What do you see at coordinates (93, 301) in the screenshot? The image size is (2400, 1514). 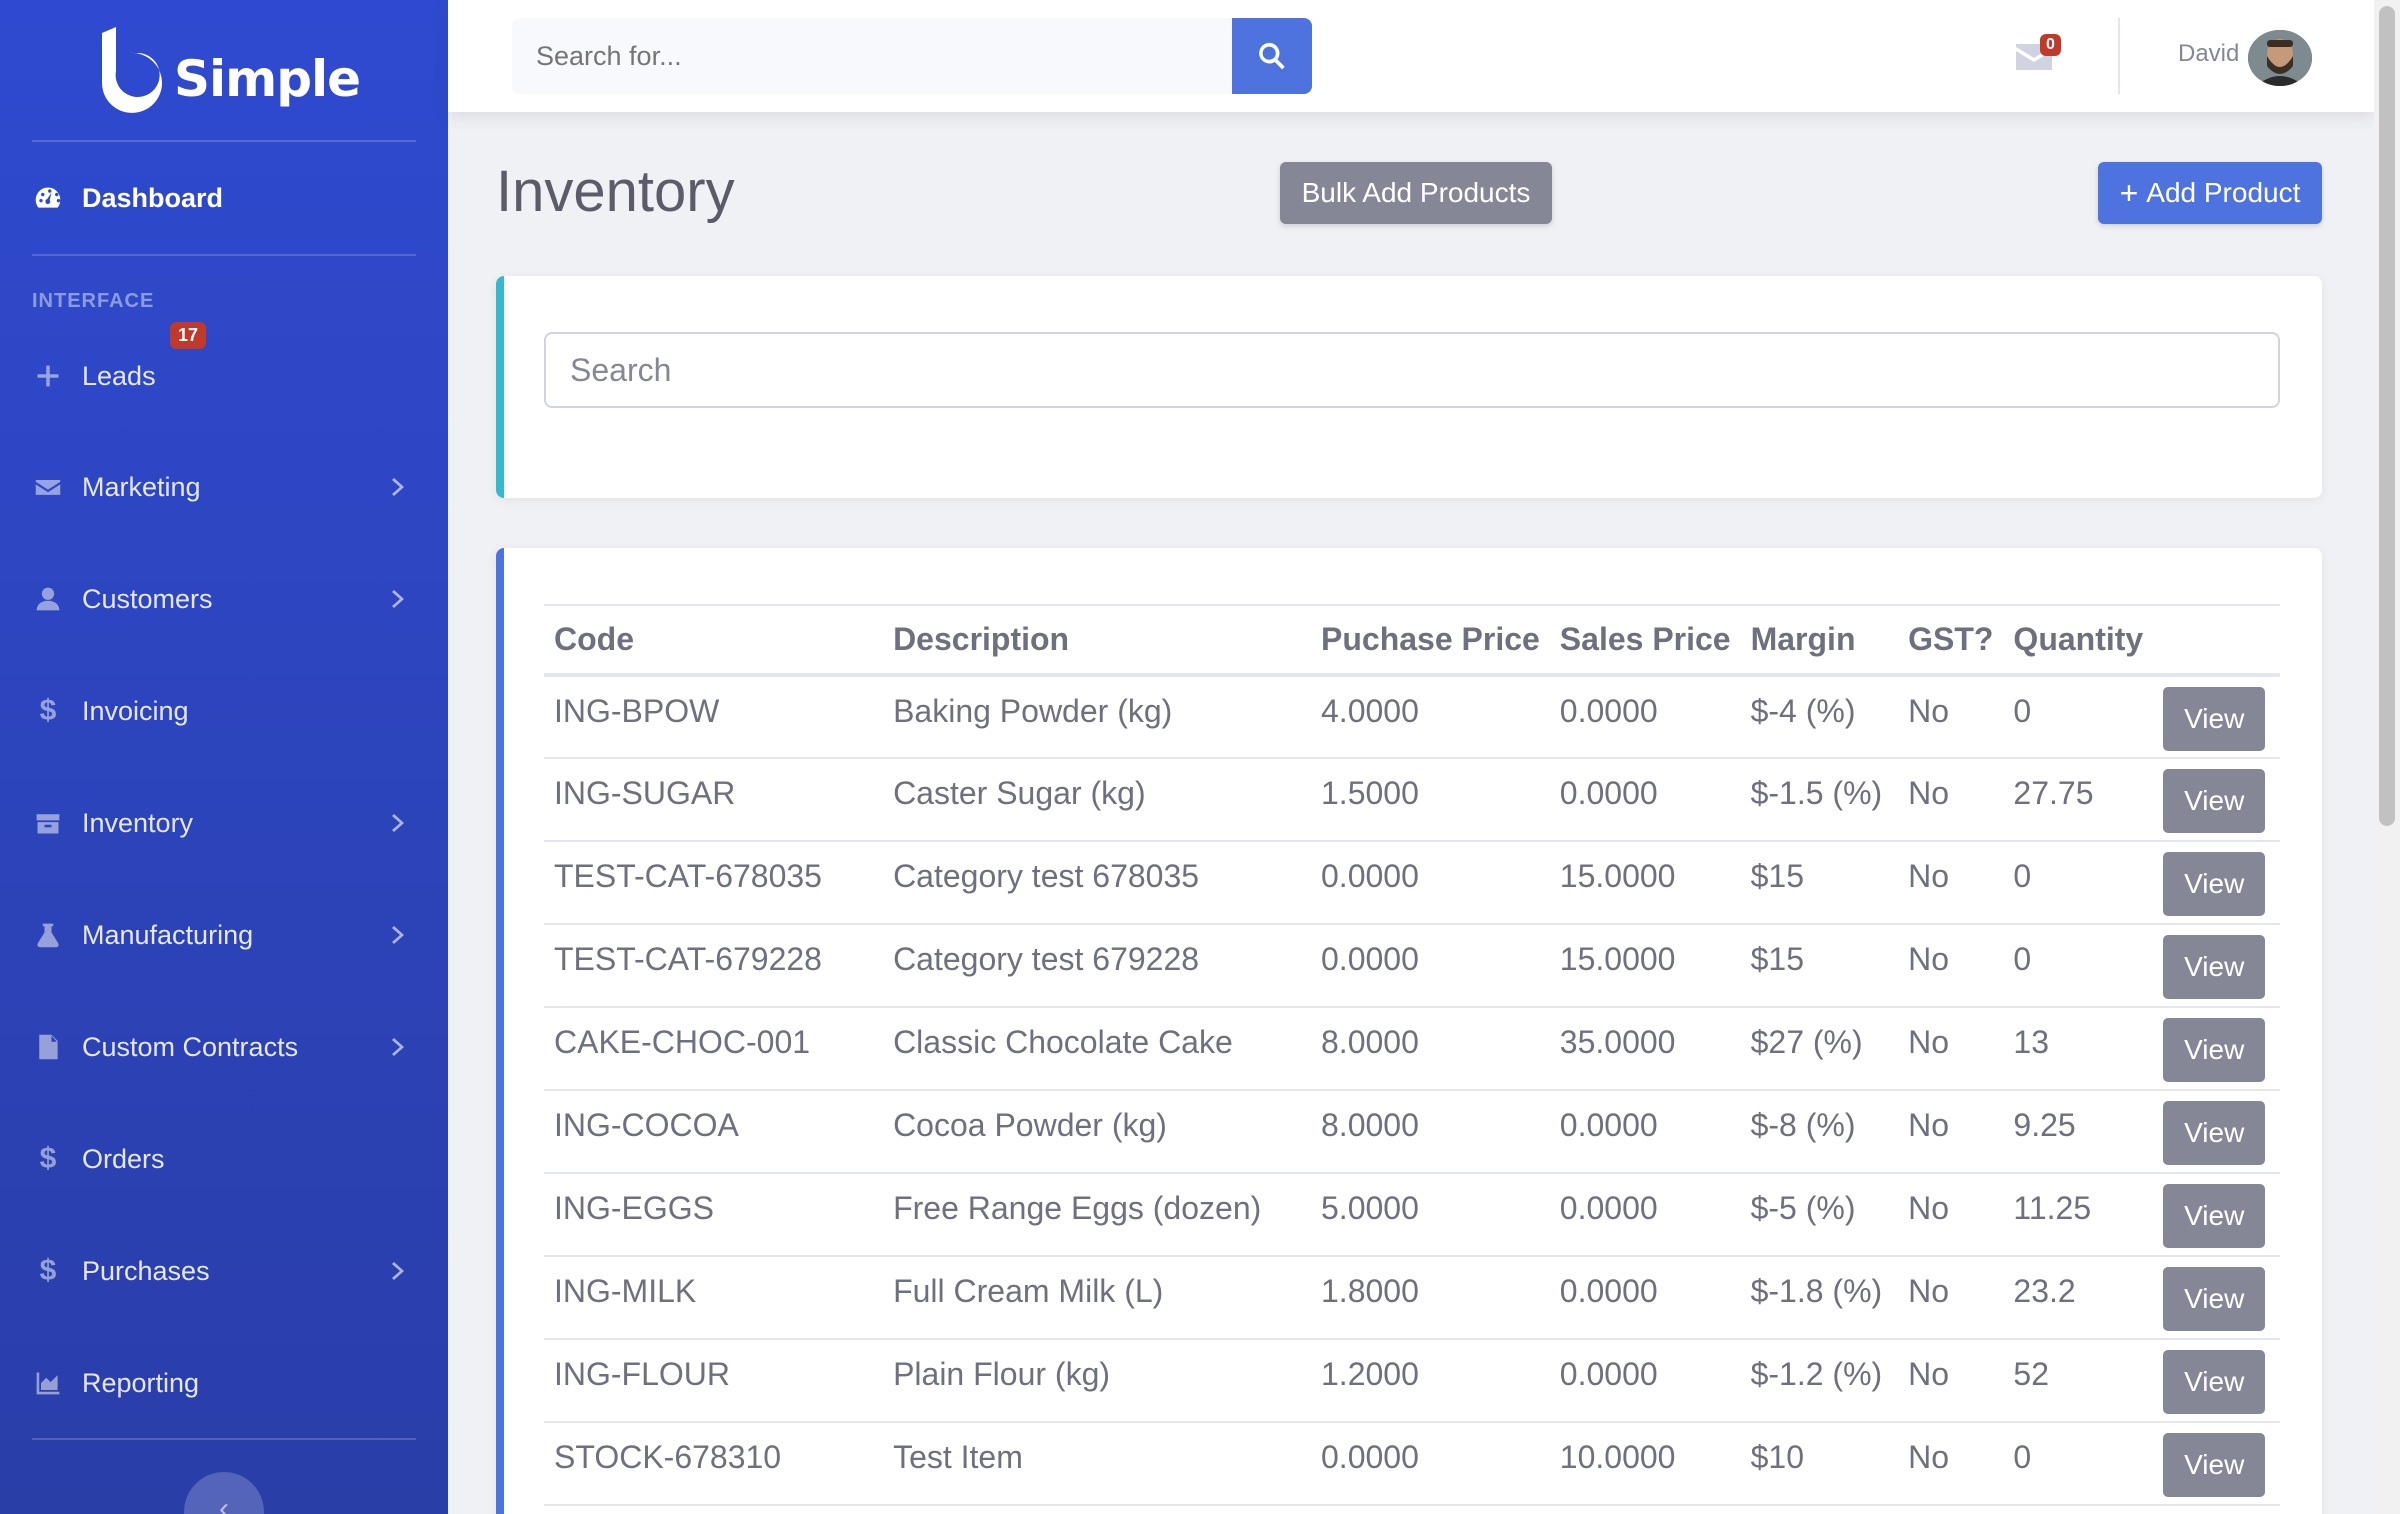 I see `sidebar-heading: INTERFACE` at bounding box center [93, 301].